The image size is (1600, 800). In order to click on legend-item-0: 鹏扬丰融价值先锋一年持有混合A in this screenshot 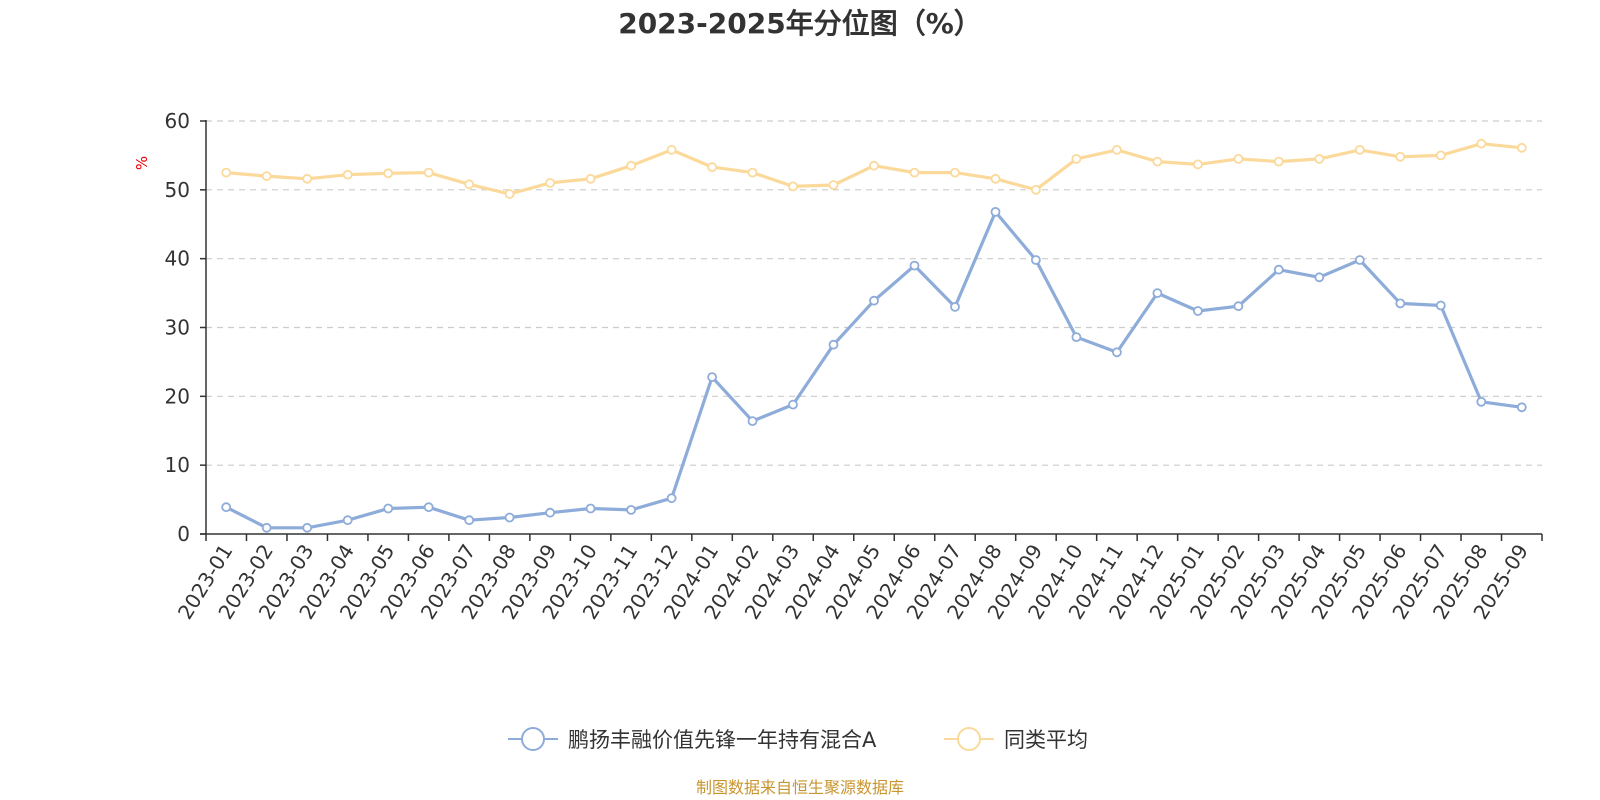, I will do `click(692, 739)`.